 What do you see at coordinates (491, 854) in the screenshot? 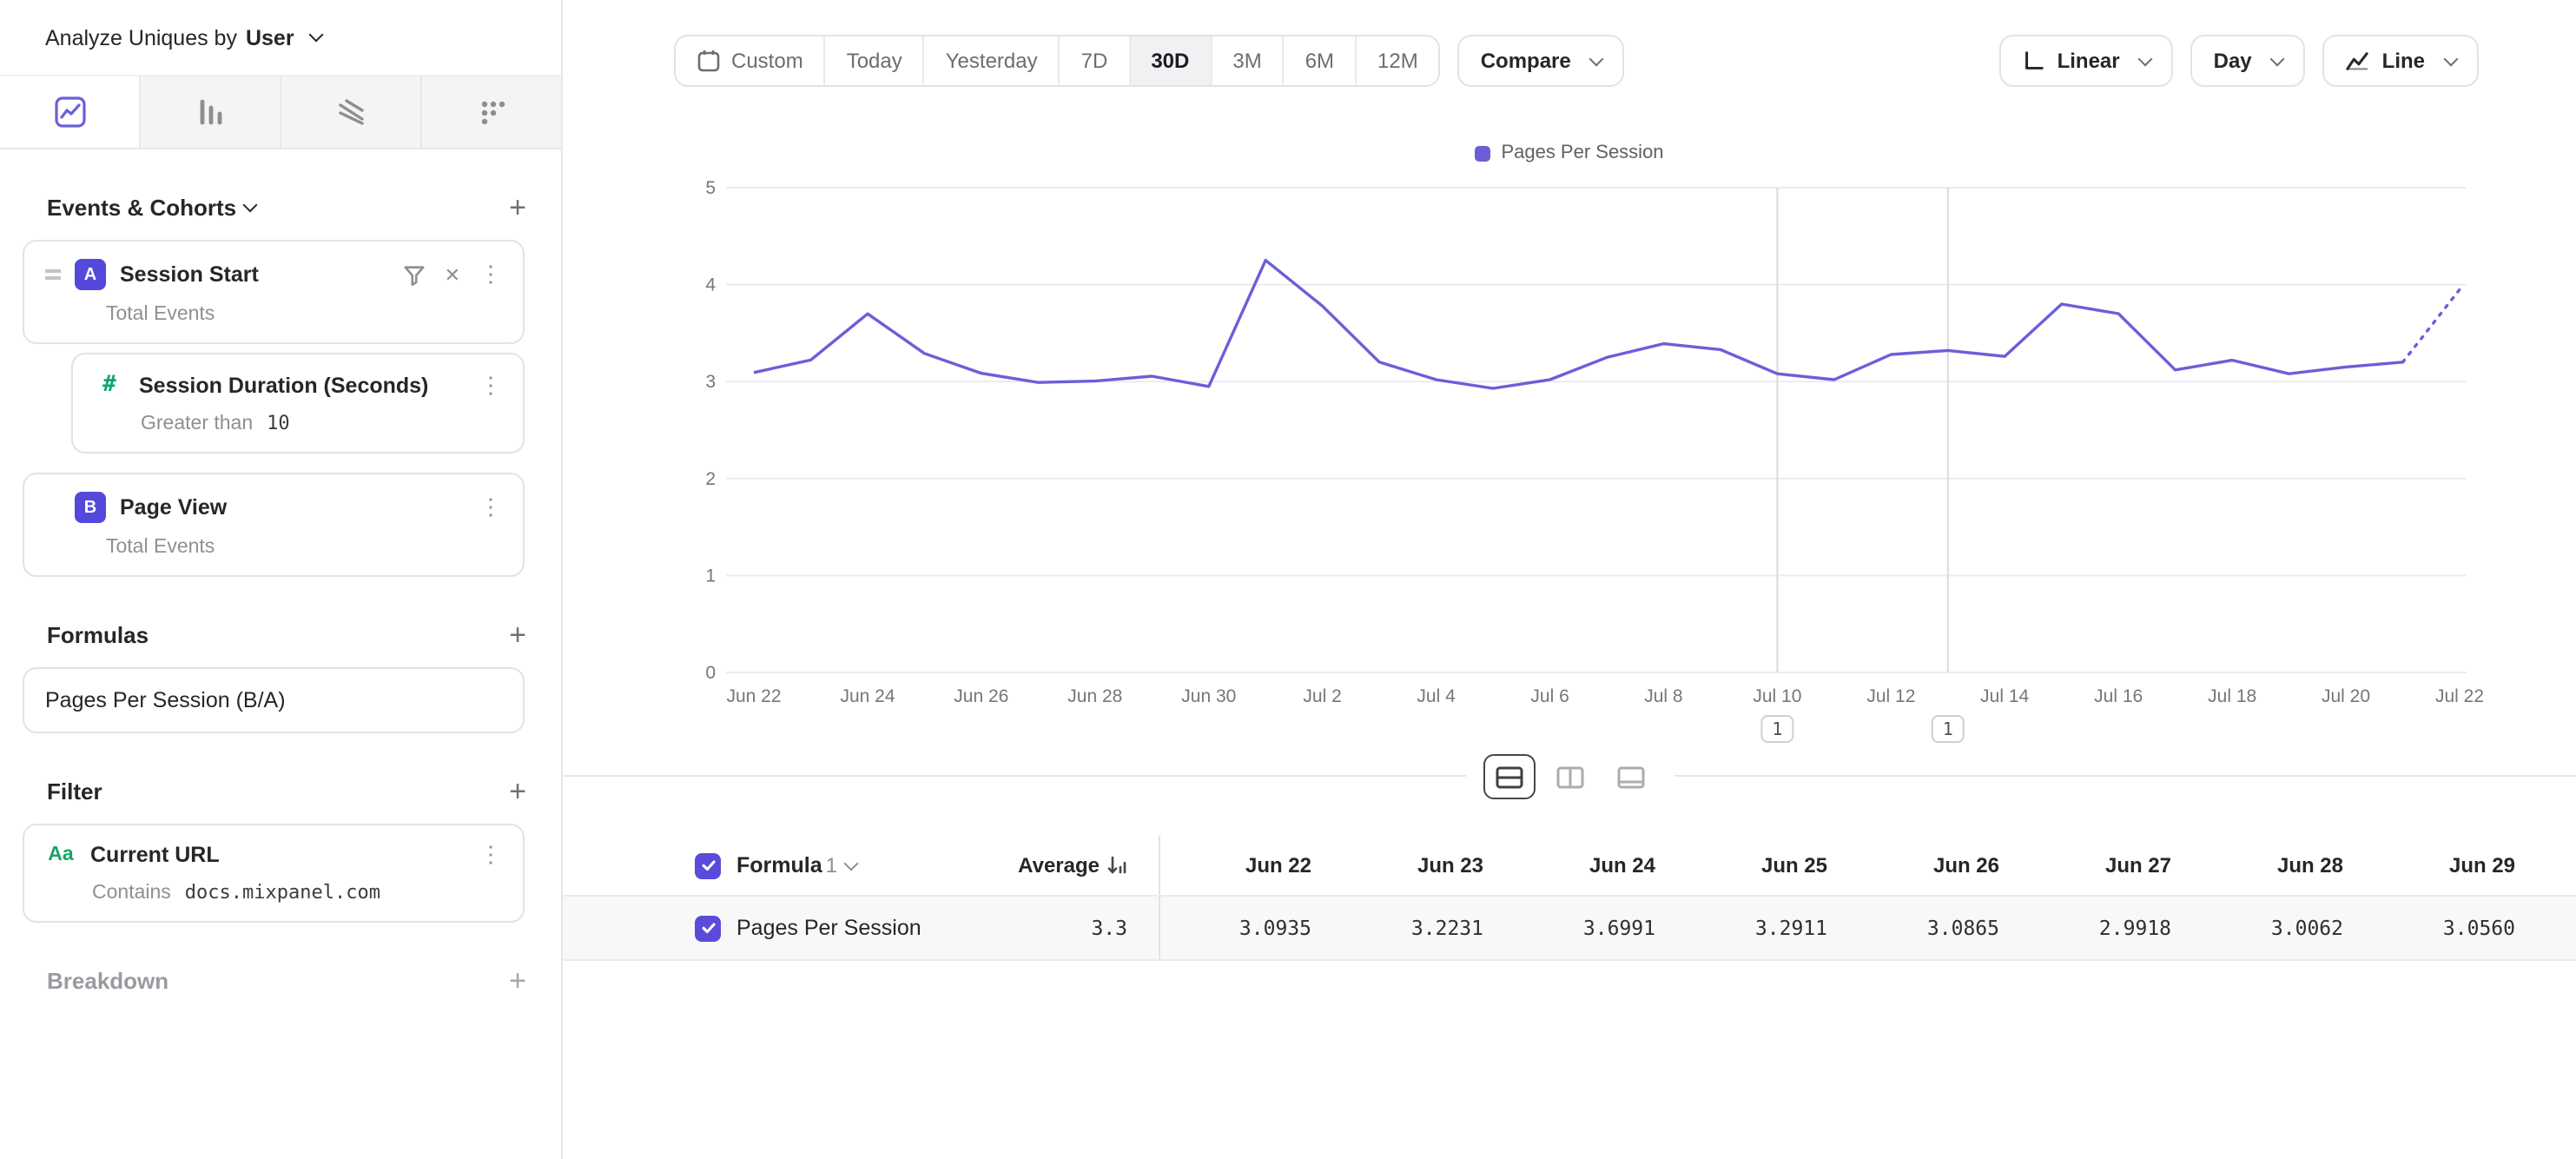
I see `filter-options-icon: ⋮` at bounding box center [491, 854].